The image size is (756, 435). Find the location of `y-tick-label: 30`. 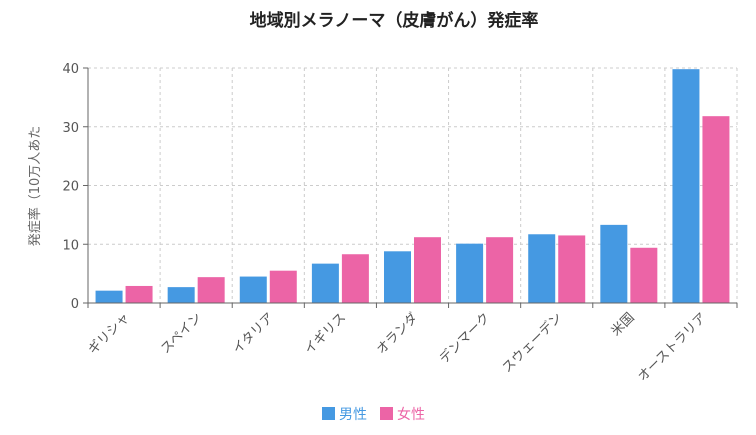

y-tick-label: 30 is located at coordinates (70, 128).